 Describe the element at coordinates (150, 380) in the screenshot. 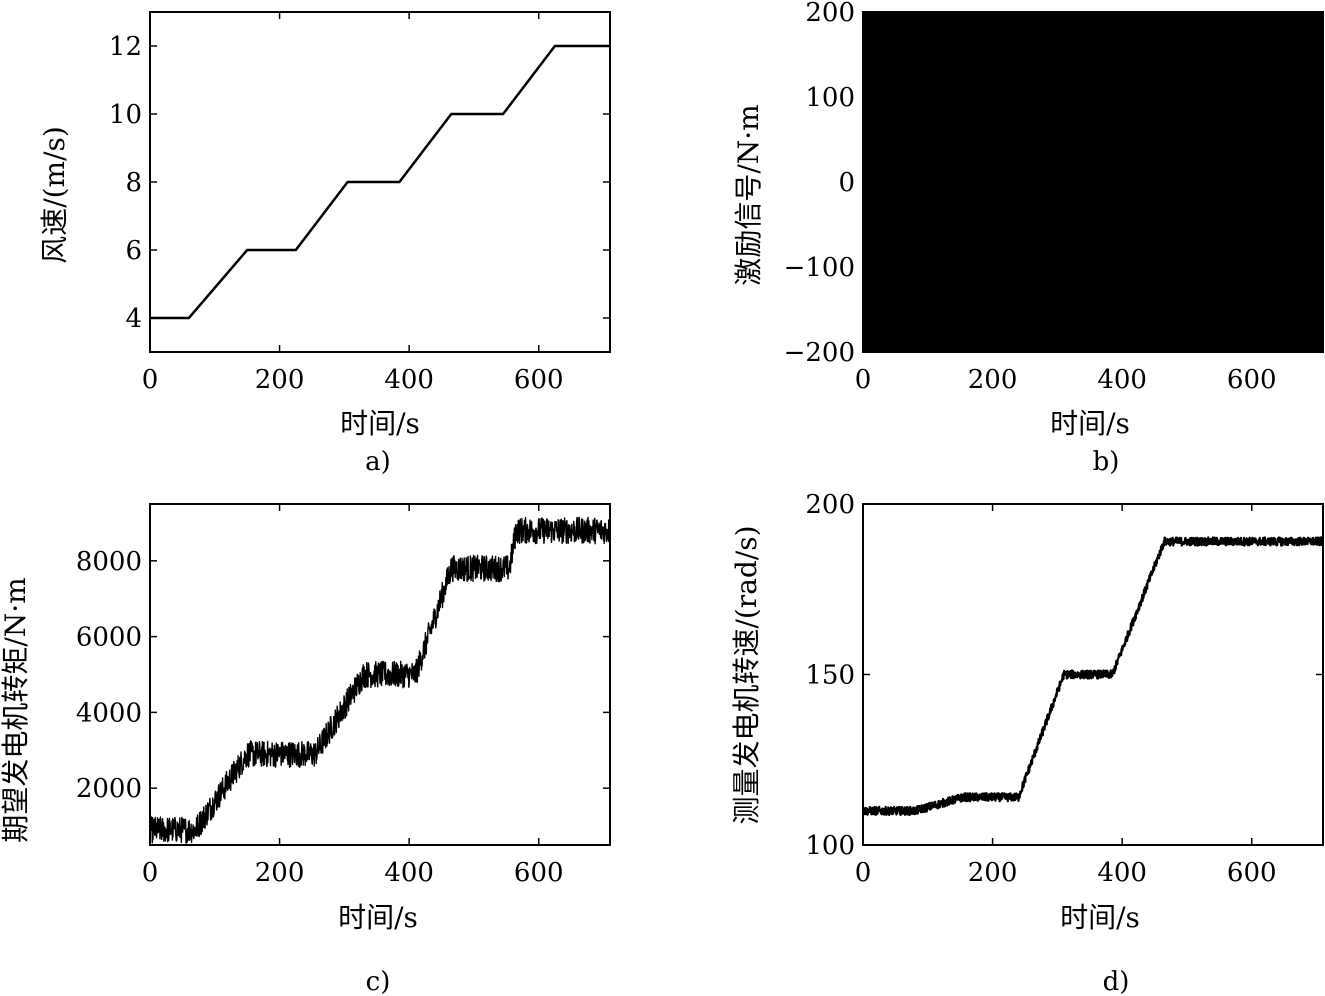

I see `panel-a-xtick-label: 0` at that location.